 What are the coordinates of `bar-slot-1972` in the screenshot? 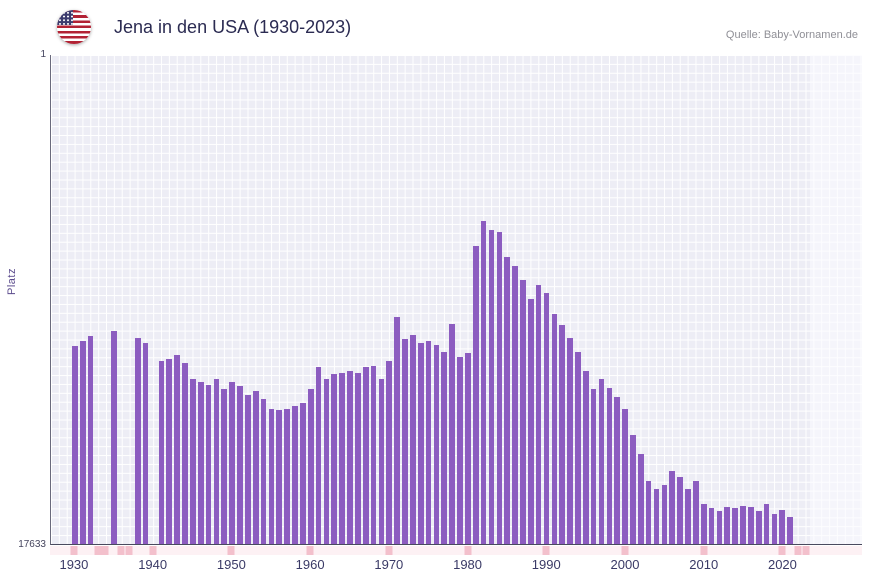 It's located at (405, 299).